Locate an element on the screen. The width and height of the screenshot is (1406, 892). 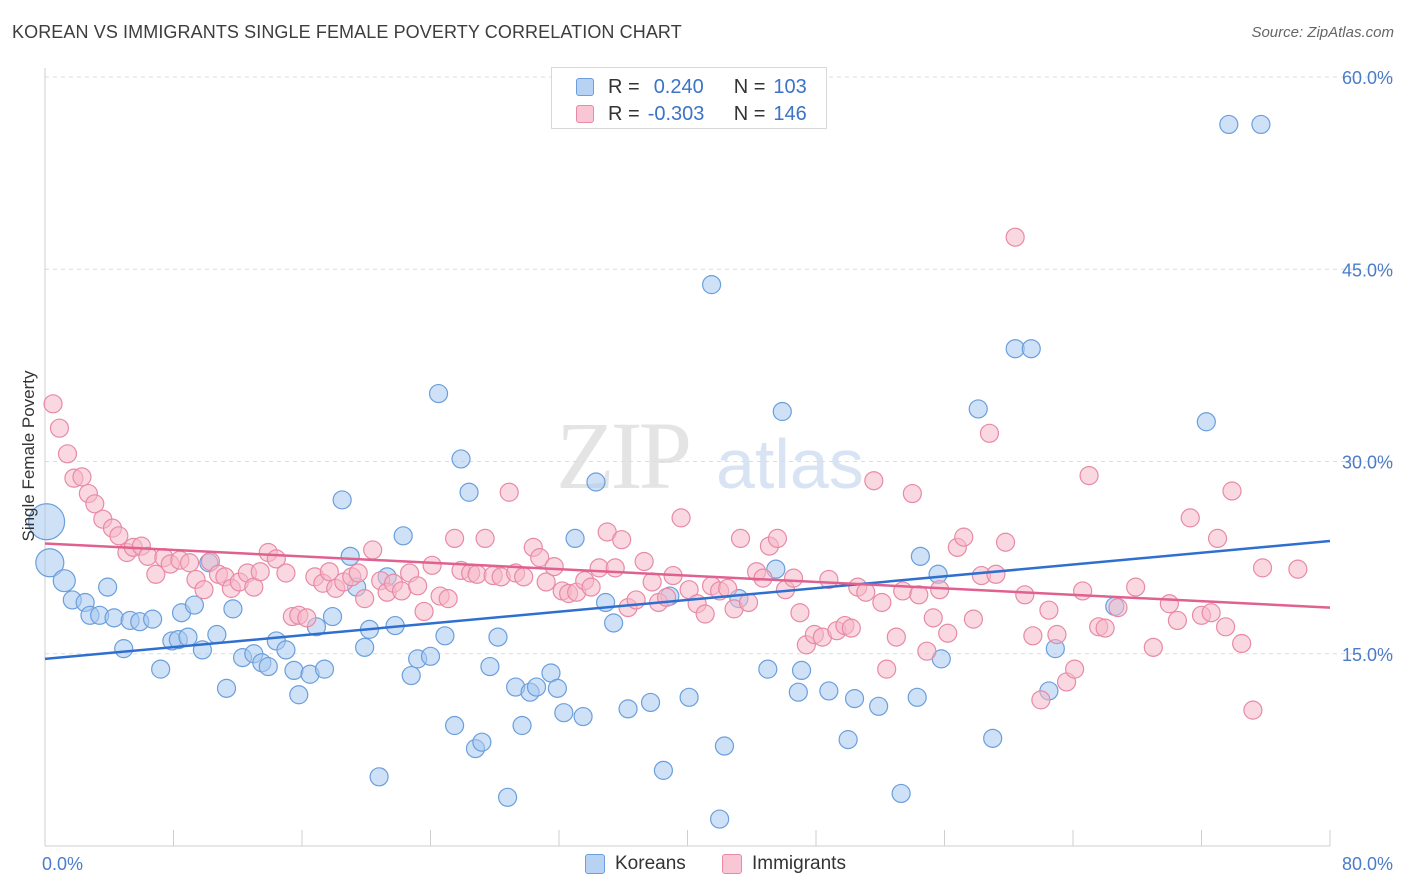
trend-lines is located at coordinates (687, 600).